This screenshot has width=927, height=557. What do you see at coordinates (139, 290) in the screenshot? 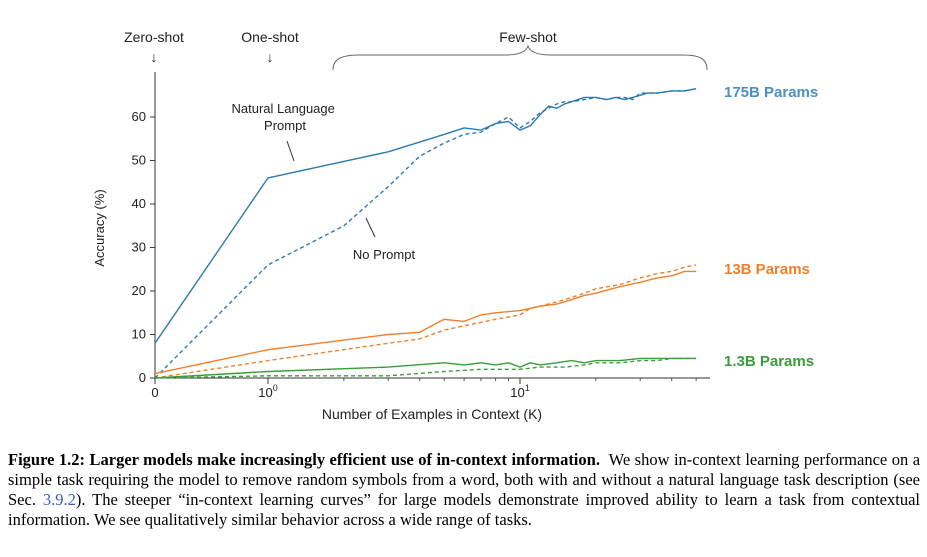
I see `y-tick-label: 20` at bounding box center [139, 290].